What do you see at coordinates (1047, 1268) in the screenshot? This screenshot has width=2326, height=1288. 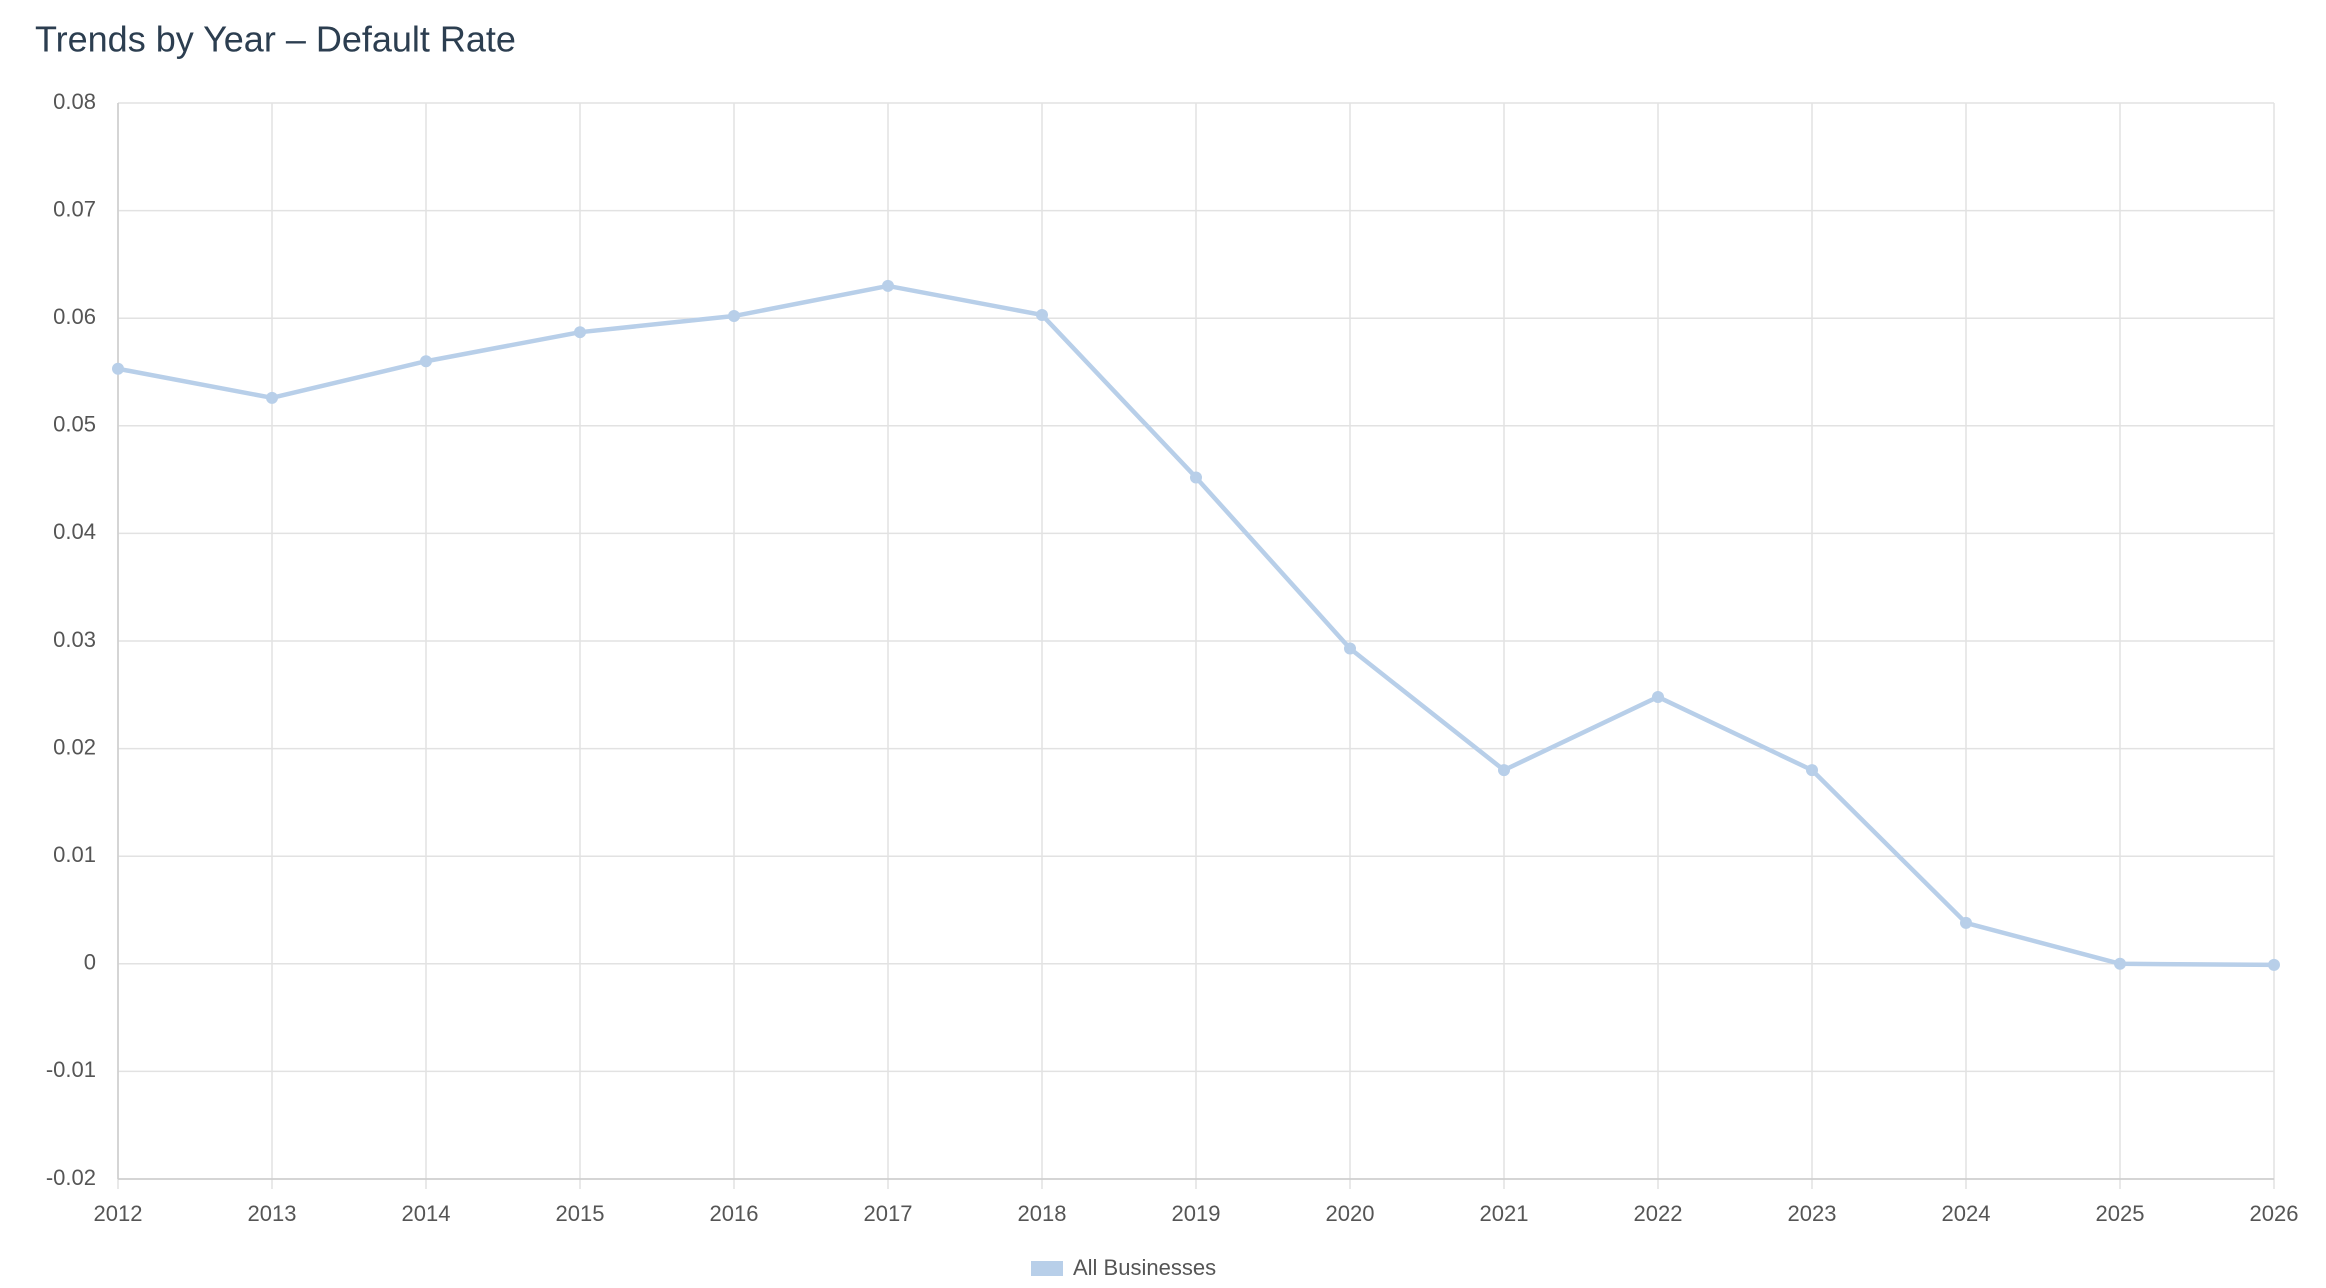 I see `legend-swatch` at bounding box center [1047, 1268].